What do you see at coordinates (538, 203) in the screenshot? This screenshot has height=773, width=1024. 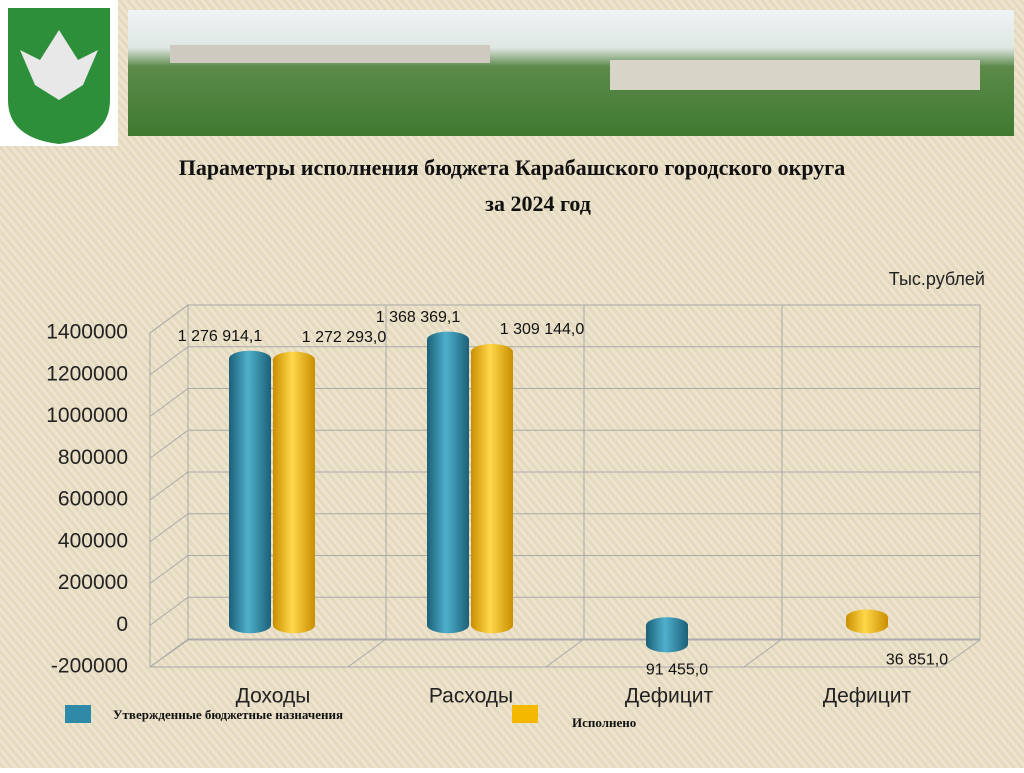 I see `chart-subtitle: за 2024 год` at bounding box center [538, 203].